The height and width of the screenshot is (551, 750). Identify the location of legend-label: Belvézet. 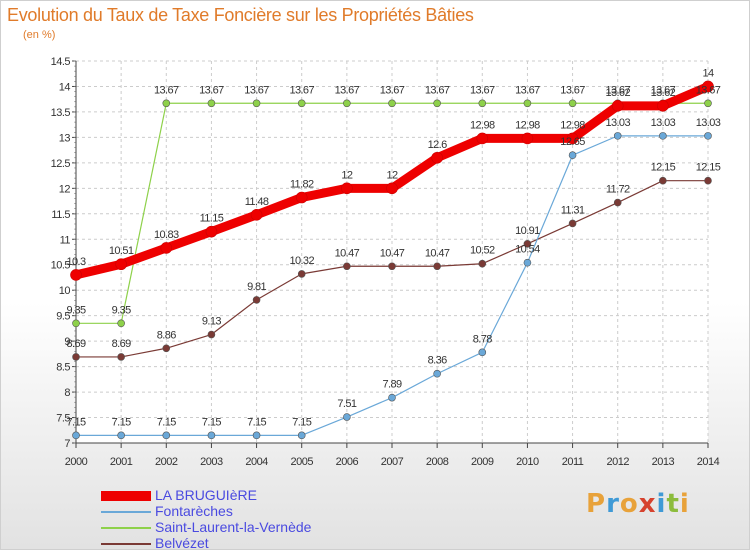
(182, 543).